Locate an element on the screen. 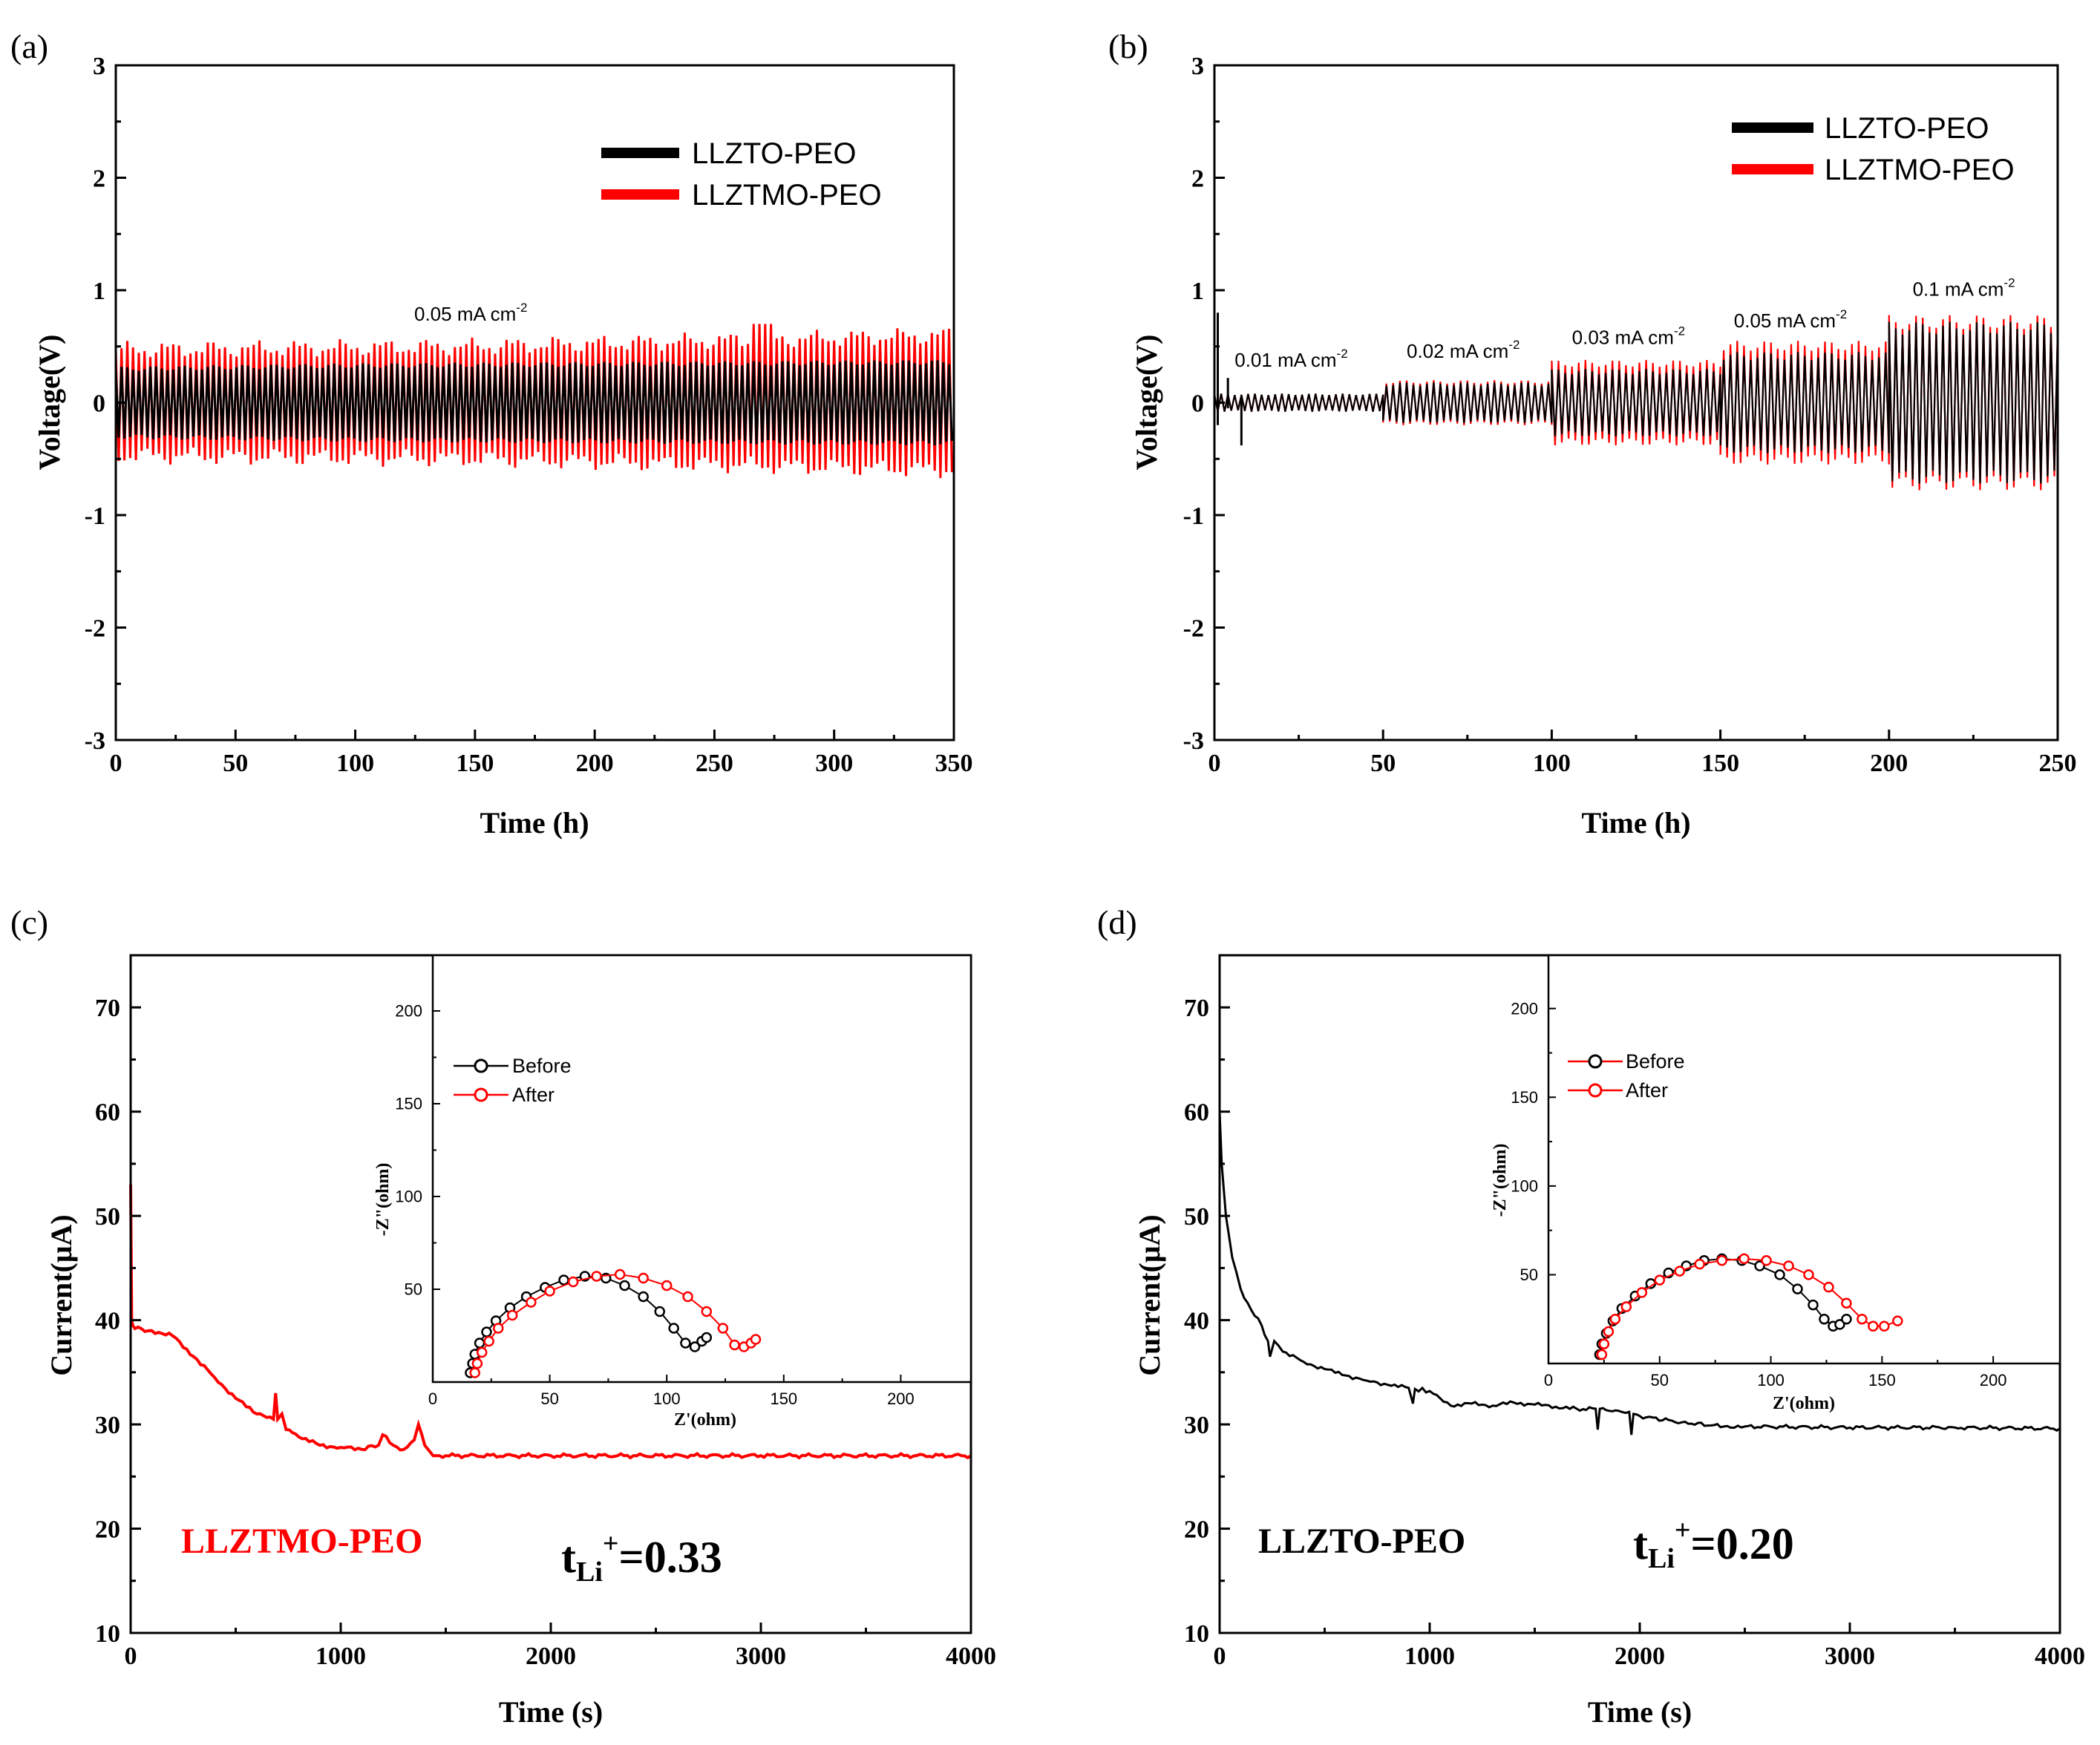 The width and height of the screenshot is (2100, 1745). panel-a-legend-llztmo: LLZTMO-PEO is located at coordinates (787, 196).